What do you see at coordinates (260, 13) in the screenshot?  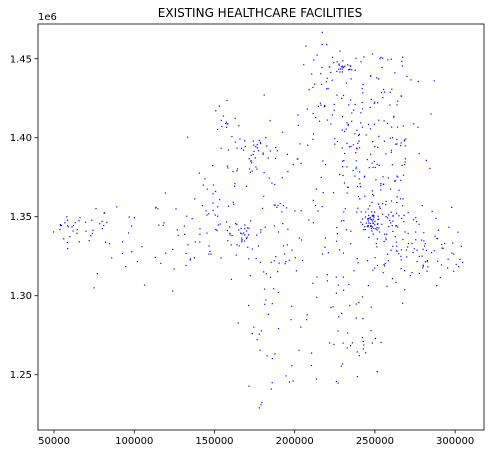 I see `chart-title: EXISTING HEALTHCARE FACILITIES` at bounding box center [260, 13].